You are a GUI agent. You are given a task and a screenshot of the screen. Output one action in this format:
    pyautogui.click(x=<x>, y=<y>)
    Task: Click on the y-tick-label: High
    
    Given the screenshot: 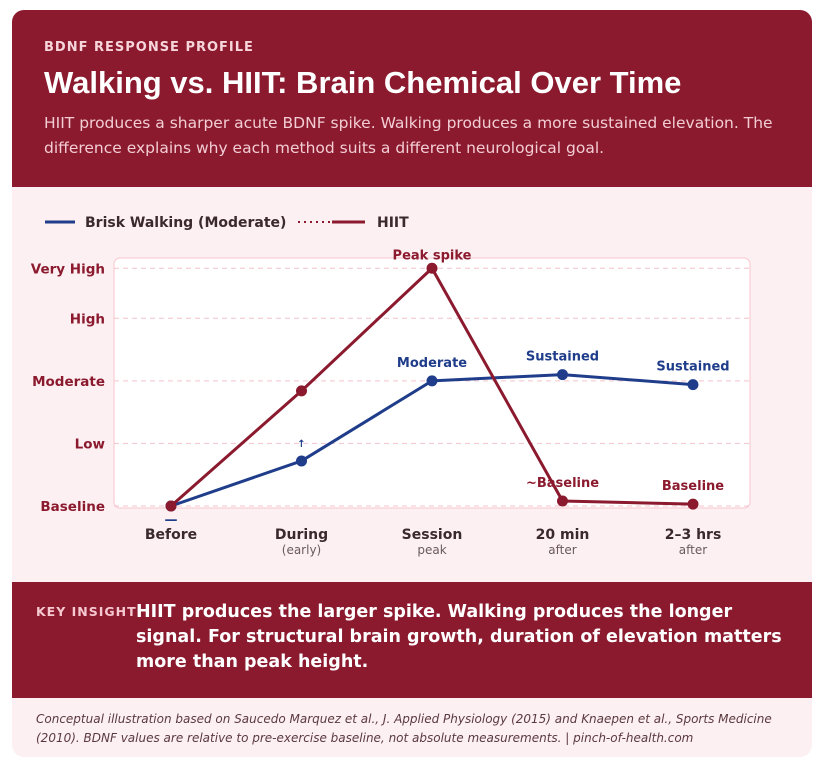 What is the action you would take?
    pyautogui.click(x=87, y=319)
    